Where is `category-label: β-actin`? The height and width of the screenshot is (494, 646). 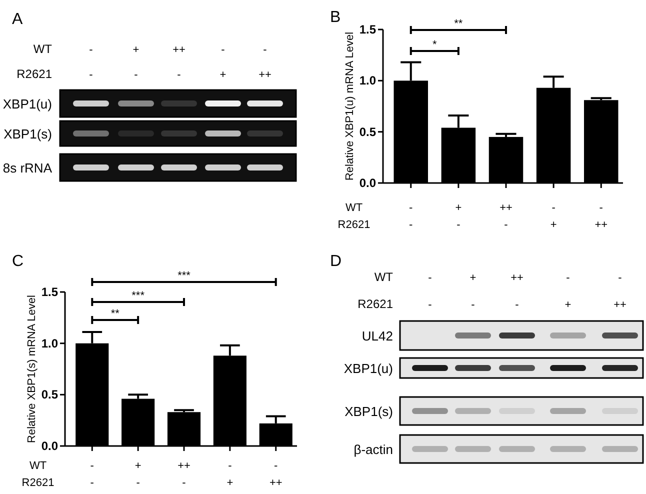
category-label: β-actin is located at coordinates (373, 449).